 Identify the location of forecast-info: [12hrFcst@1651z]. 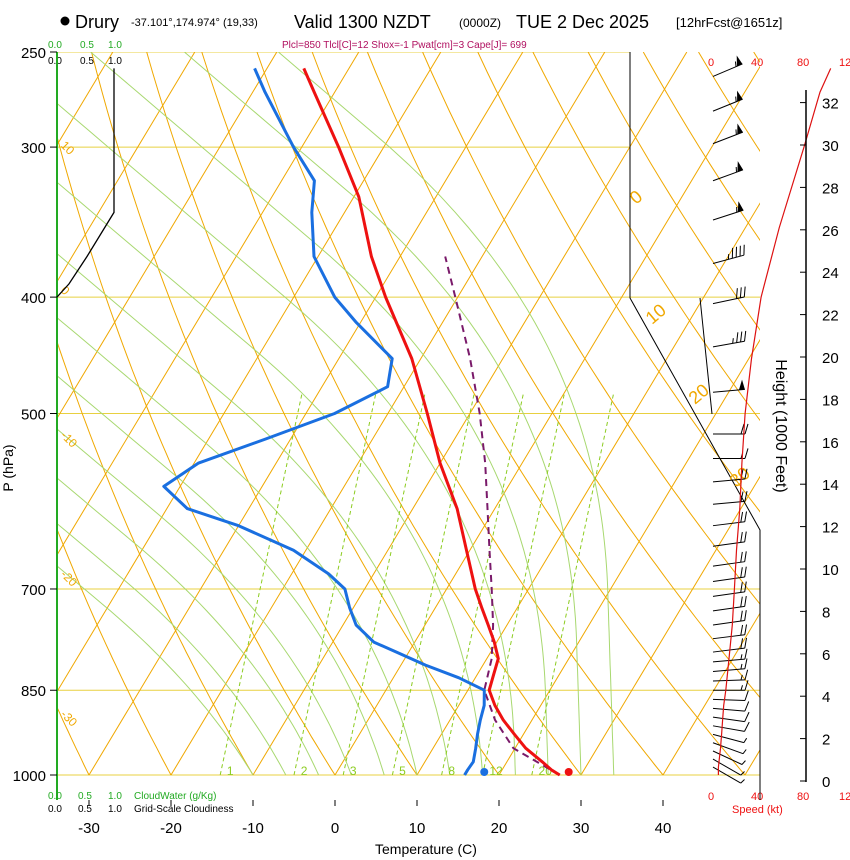
(729, 22).